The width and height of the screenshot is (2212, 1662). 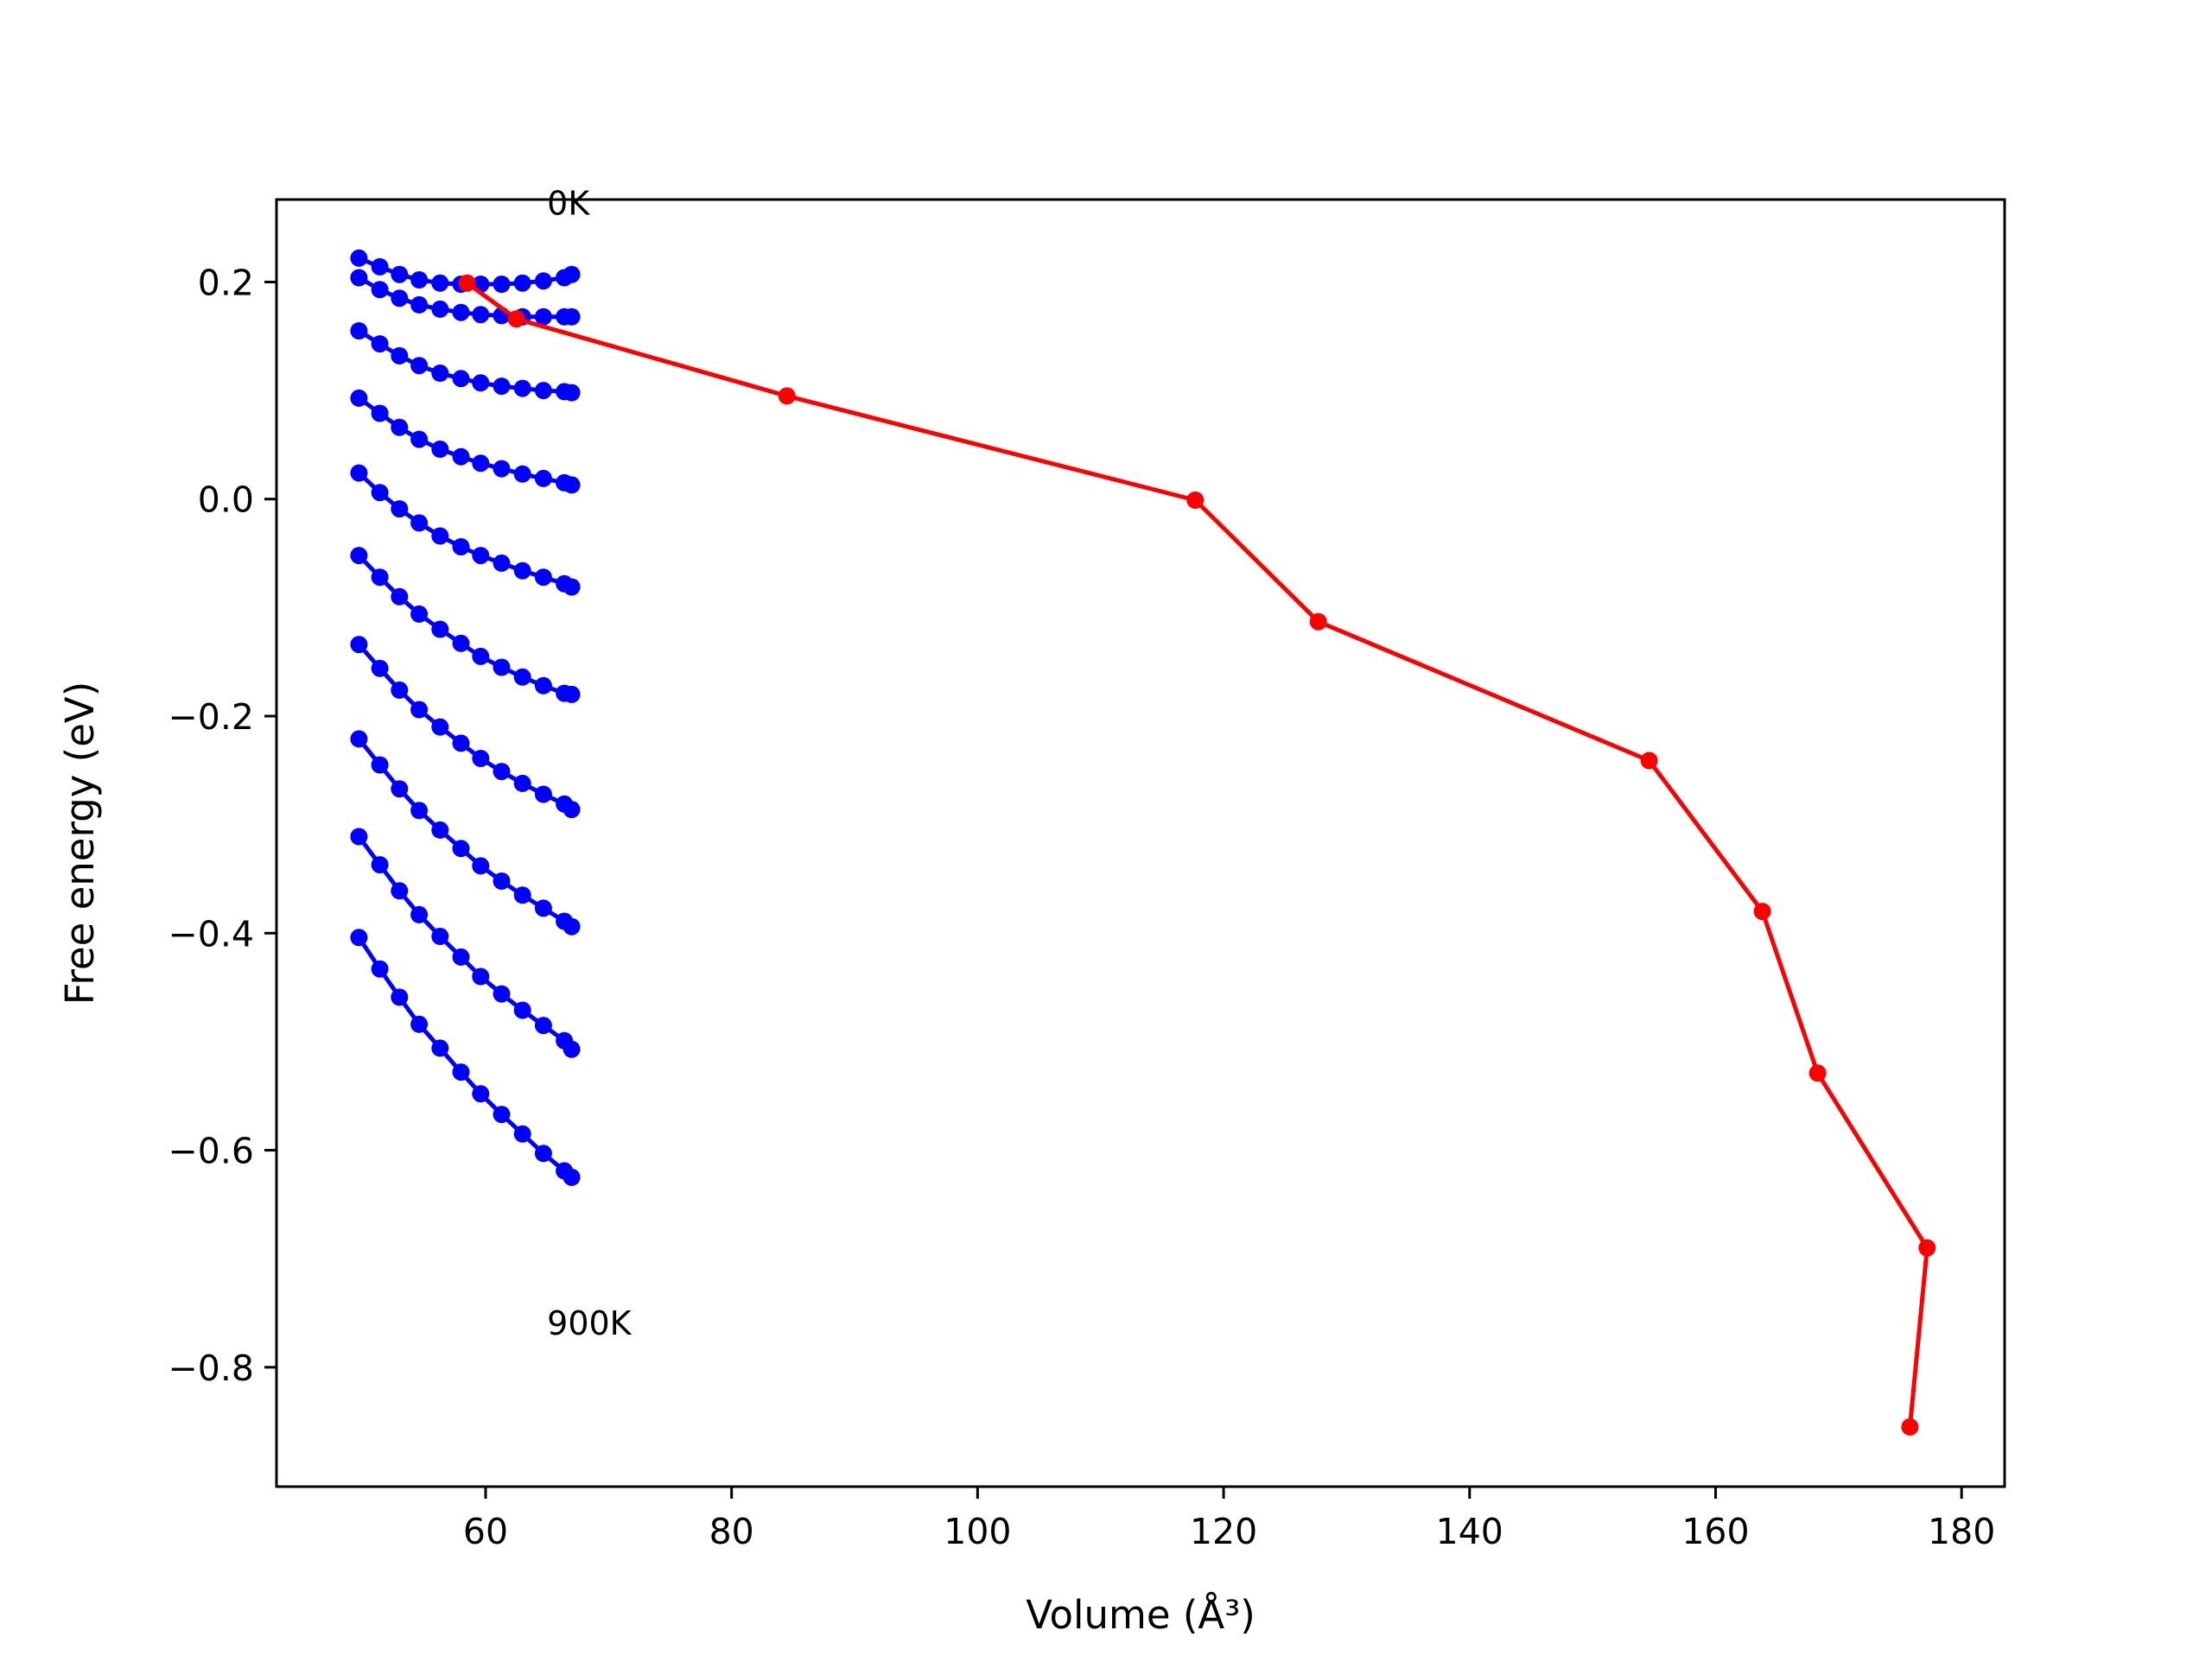 What do you see at coordinates (1140, 1615) in the screenshot?
I see `x-axis-label: Volume (Å³)` at bounding box center [1140, 1615].